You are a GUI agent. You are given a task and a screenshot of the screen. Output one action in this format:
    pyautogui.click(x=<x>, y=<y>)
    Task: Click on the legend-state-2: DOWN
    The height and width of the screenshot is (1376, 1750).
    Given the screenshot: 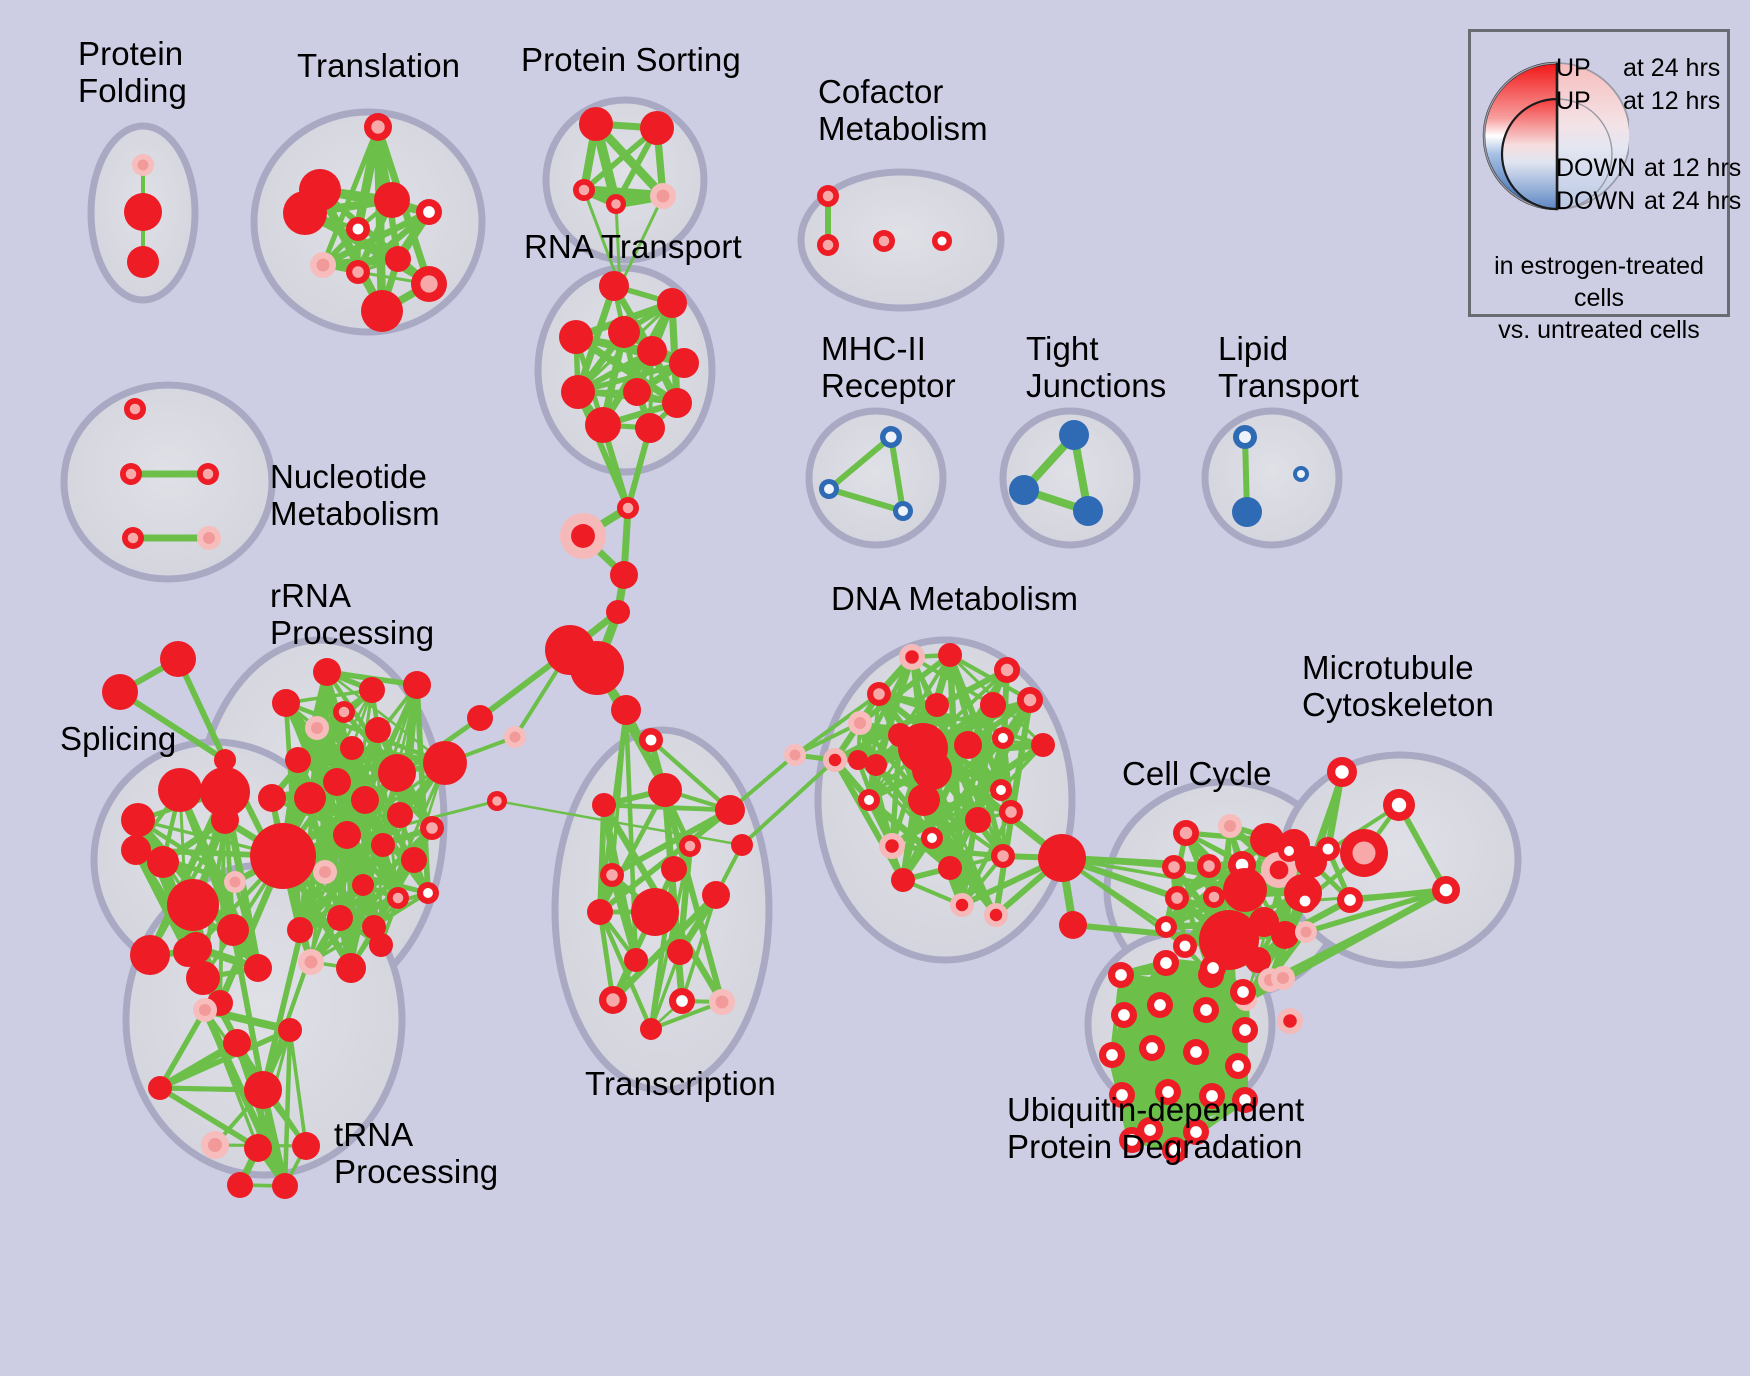 What is the action you would take?
    pyautogui.click(x=1596, y=168)
    